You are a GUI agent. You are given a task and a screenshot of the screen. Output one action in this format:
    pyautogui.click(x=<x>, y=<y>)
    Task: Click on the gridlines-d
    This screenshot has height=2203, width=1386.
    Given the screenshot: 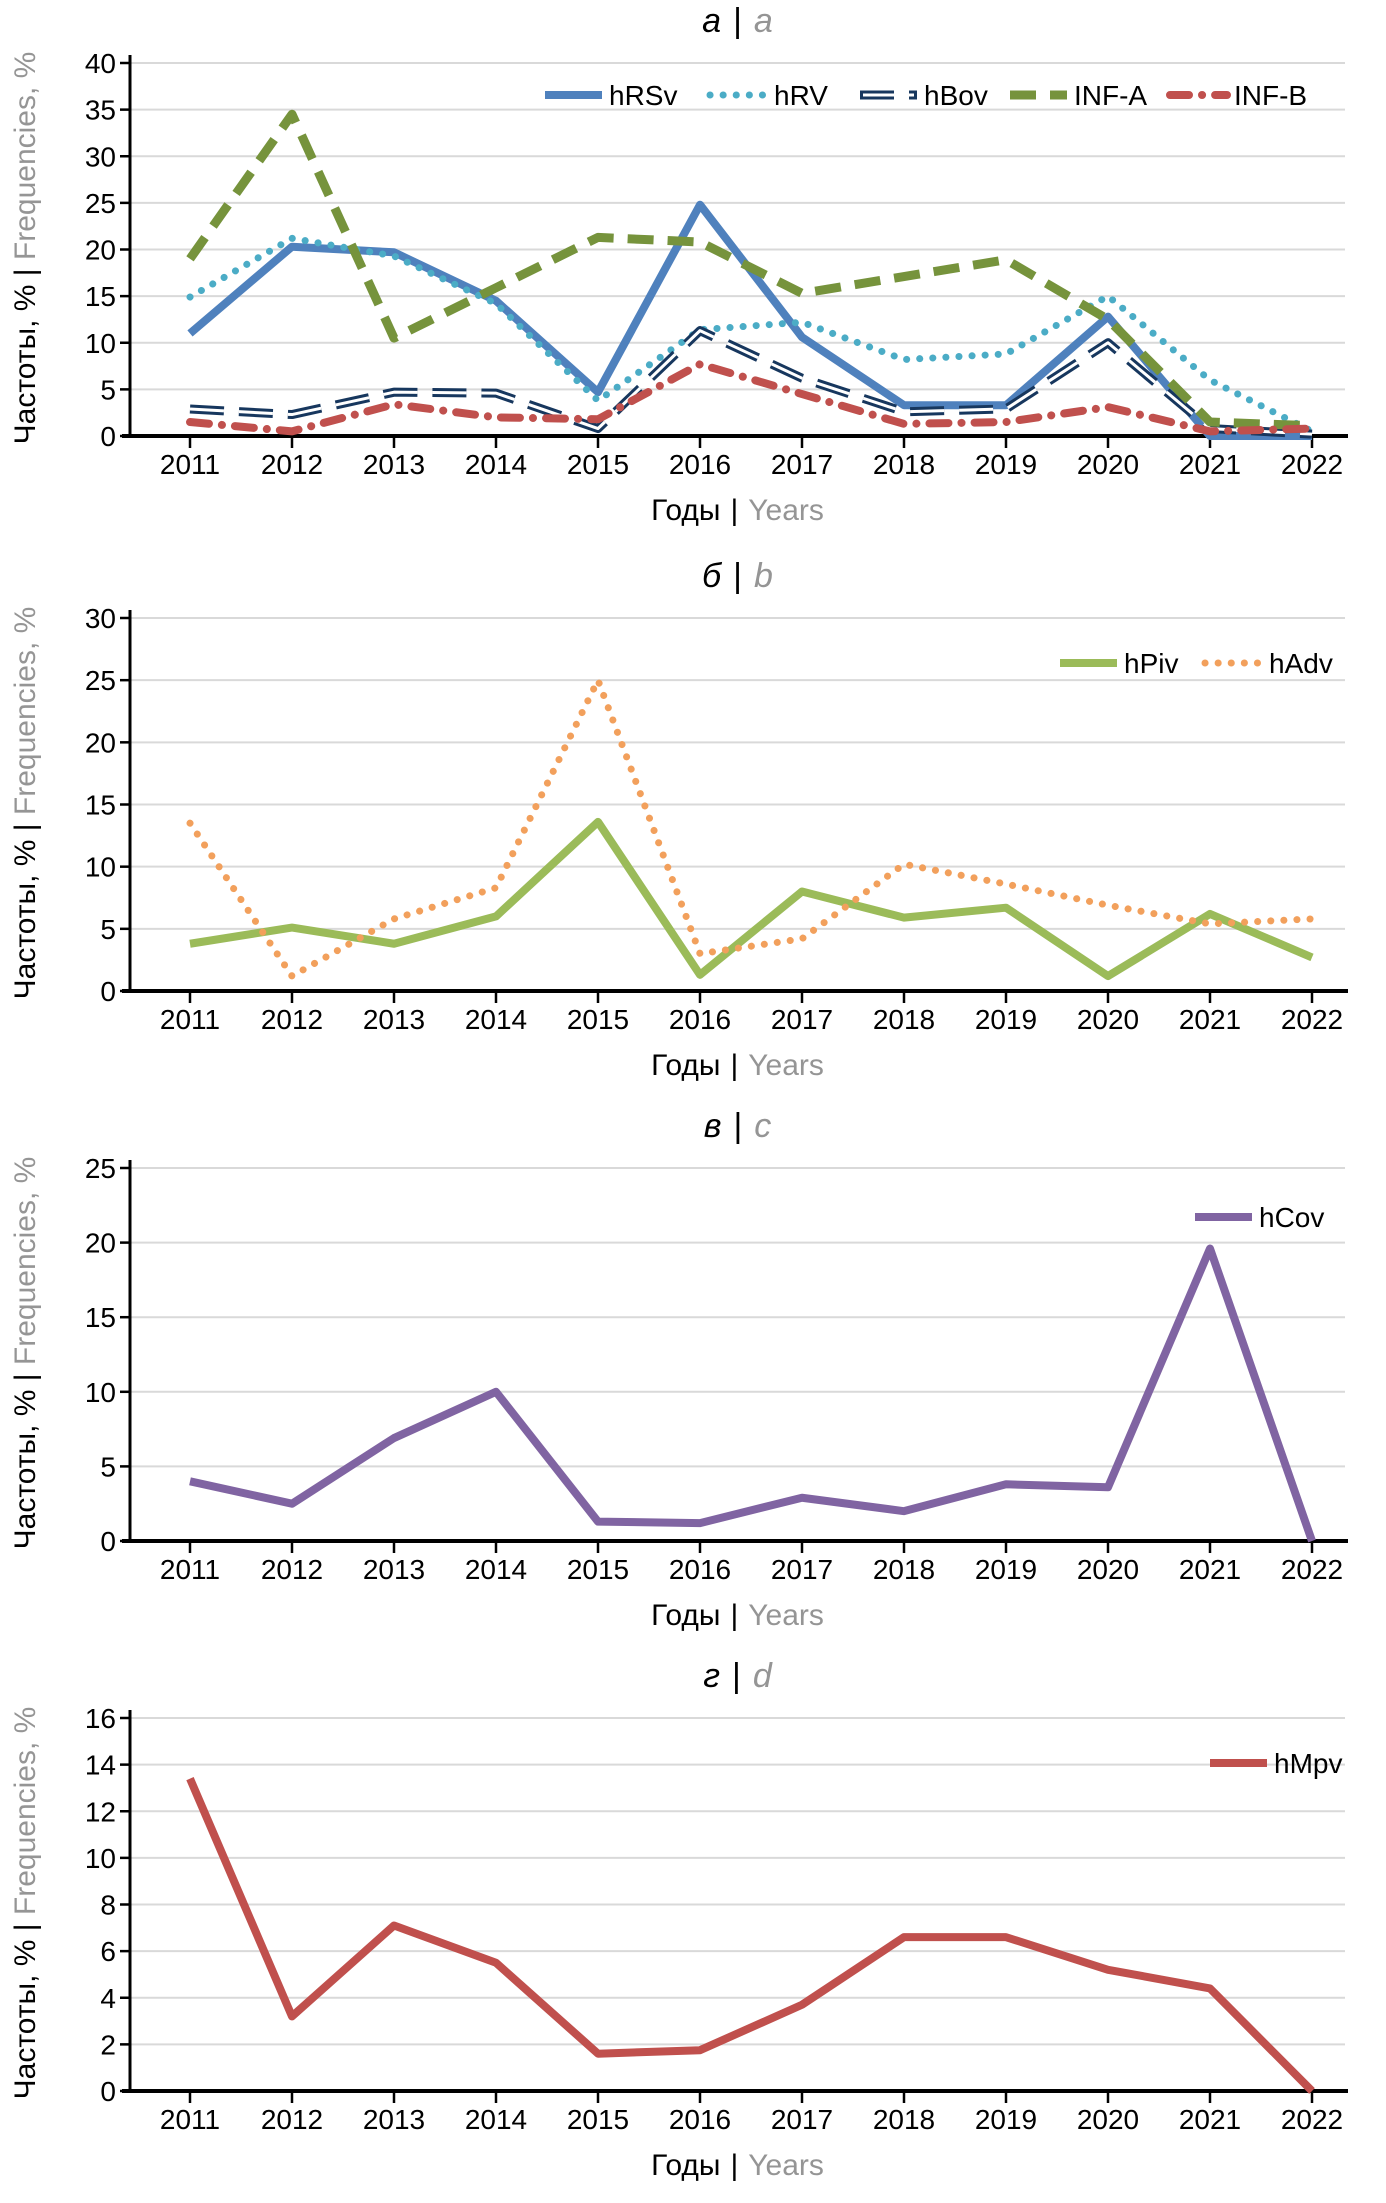 What is the action you would take?
    pyautogui.click(x=737, y=1881)
    